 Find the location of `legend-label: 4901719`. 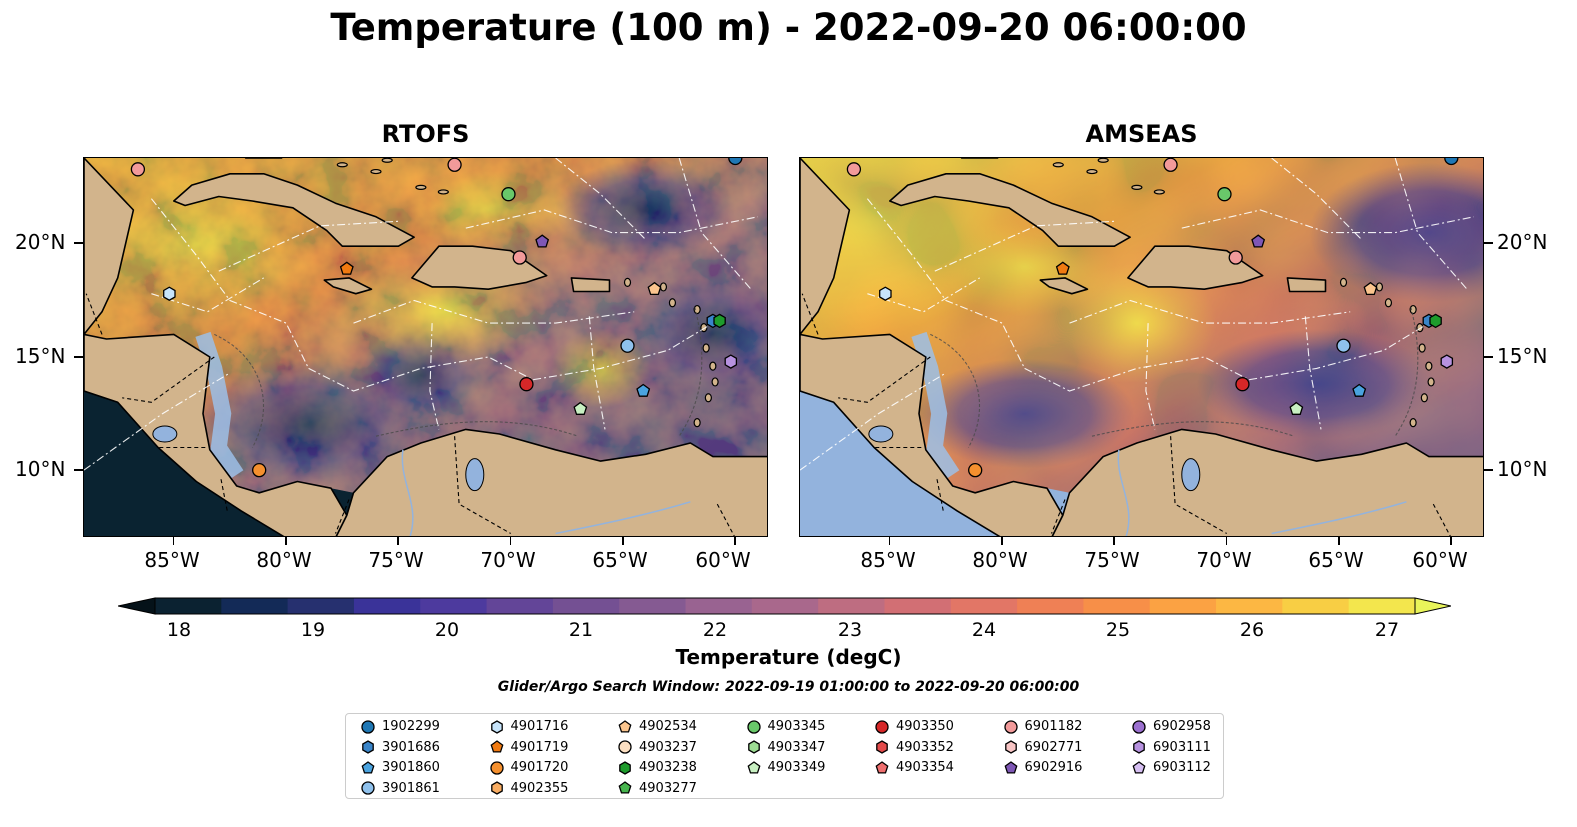

legend-label: 4901719 is located at coordinates (539, 747).